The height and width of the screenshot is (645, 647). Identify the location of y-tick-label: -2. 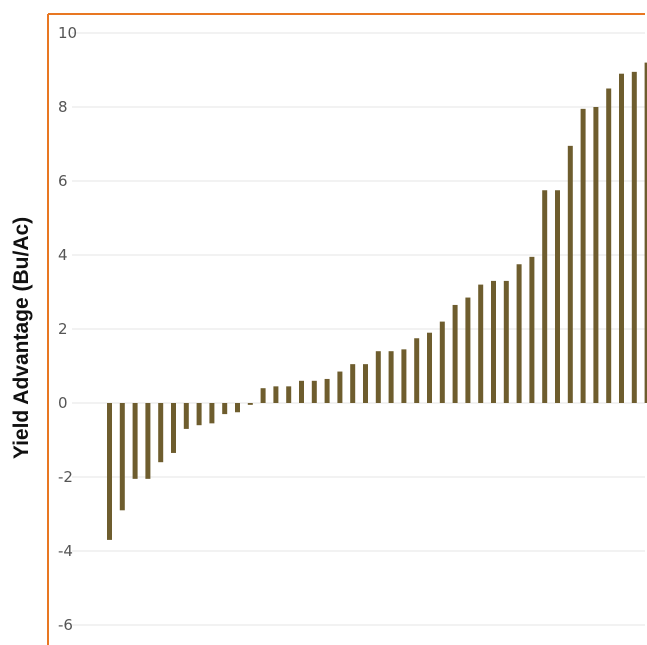
(65, 477).